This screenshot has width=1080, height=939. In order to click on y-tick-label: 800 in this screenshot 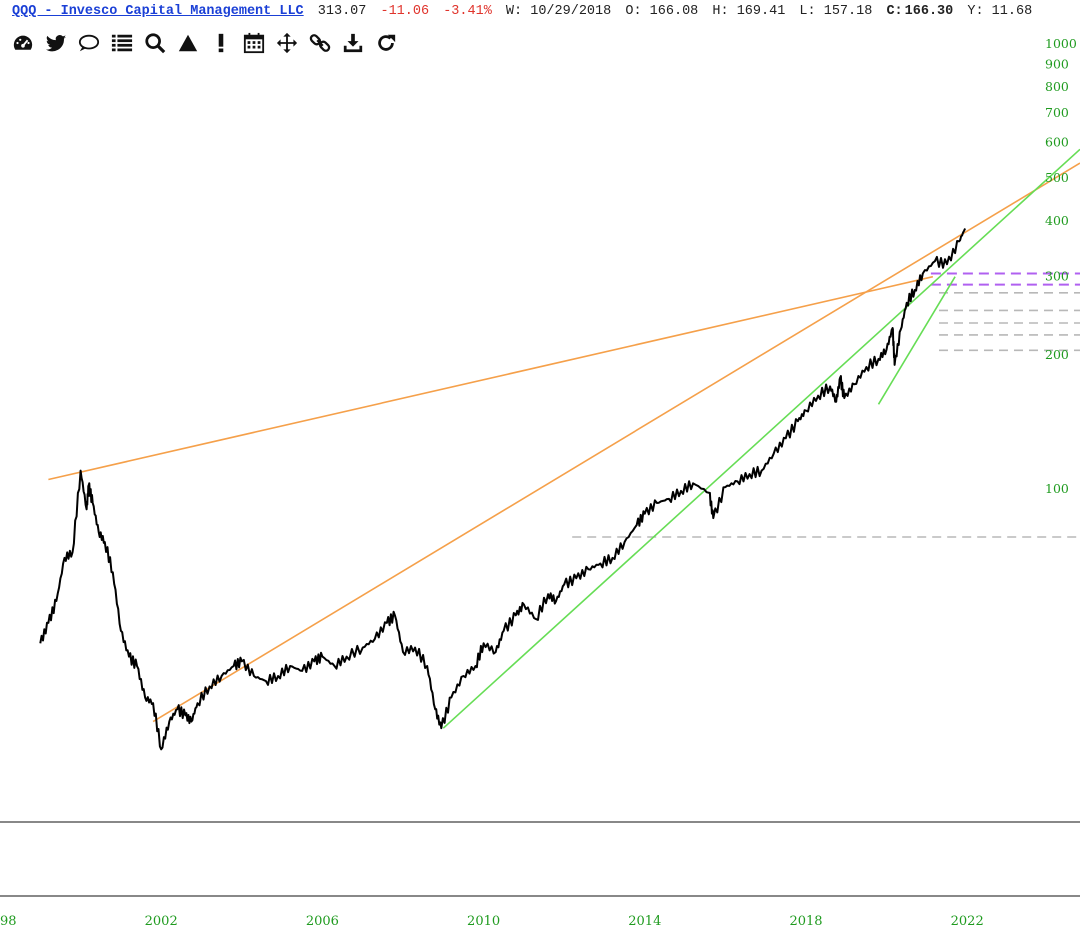, I will do `click(1057, 86)`.